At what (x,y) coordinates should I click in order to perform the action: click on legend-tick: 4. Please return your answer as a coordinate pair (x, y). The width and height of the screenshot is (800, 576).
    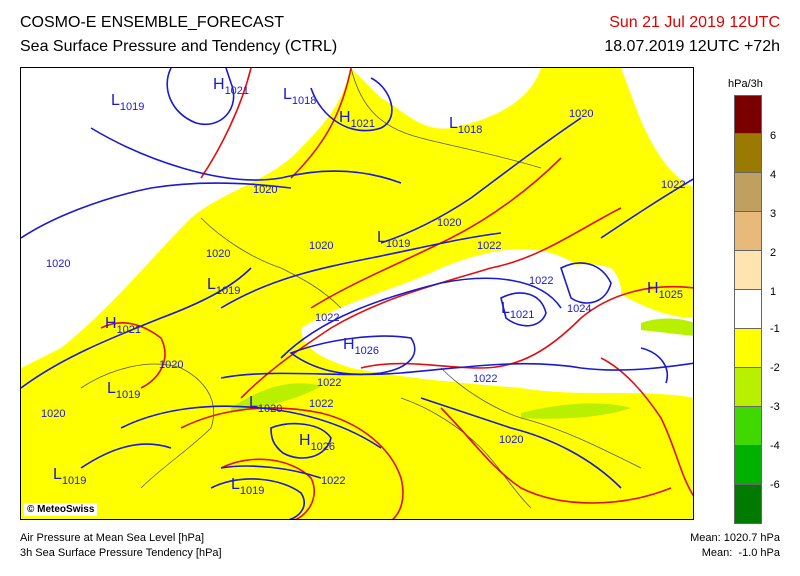
    Looking at the image, I should click on (773, 175).